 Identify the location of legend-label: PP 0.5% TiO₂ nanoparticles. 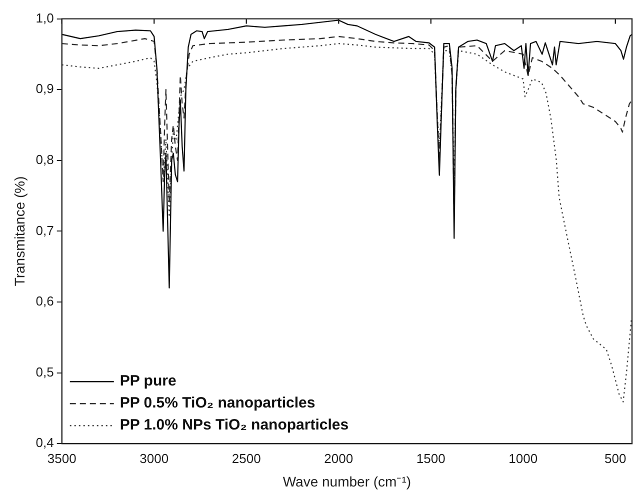
(218, 403).